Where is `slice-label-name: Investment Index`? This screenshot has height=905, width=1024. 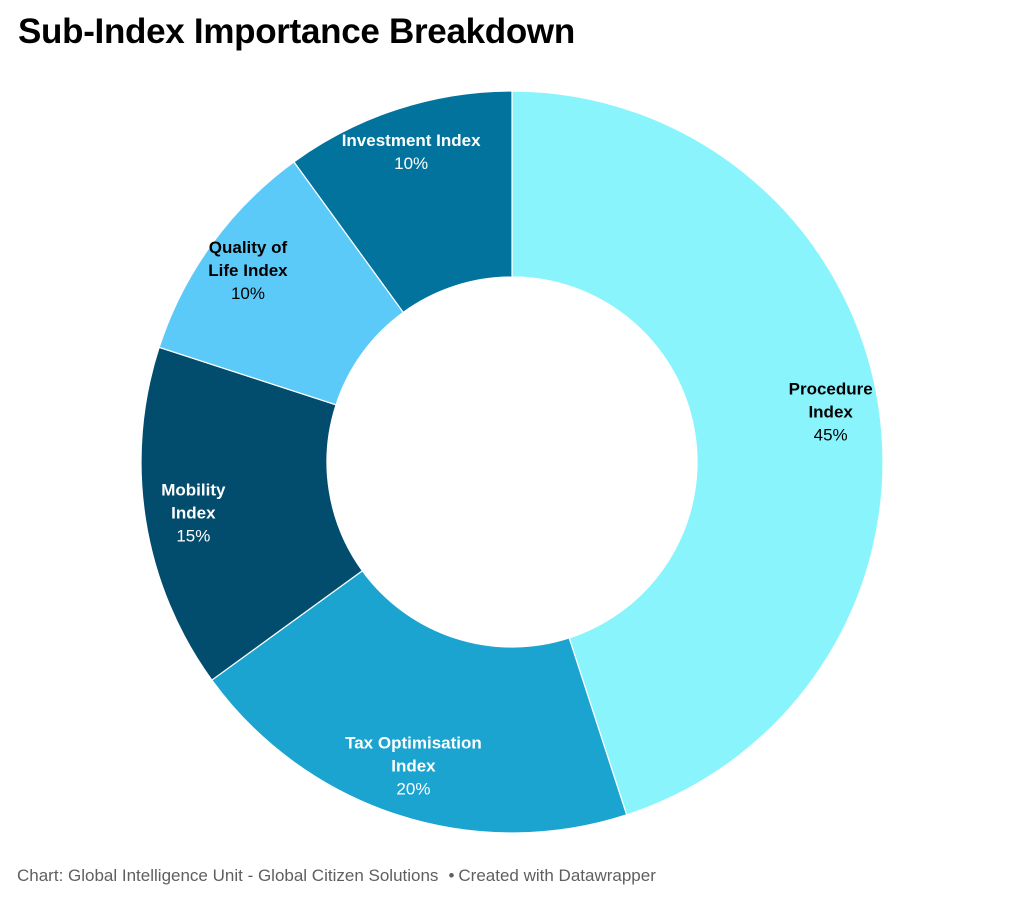
slice-label-name: Investment Index is located at coordinates (411, 140).